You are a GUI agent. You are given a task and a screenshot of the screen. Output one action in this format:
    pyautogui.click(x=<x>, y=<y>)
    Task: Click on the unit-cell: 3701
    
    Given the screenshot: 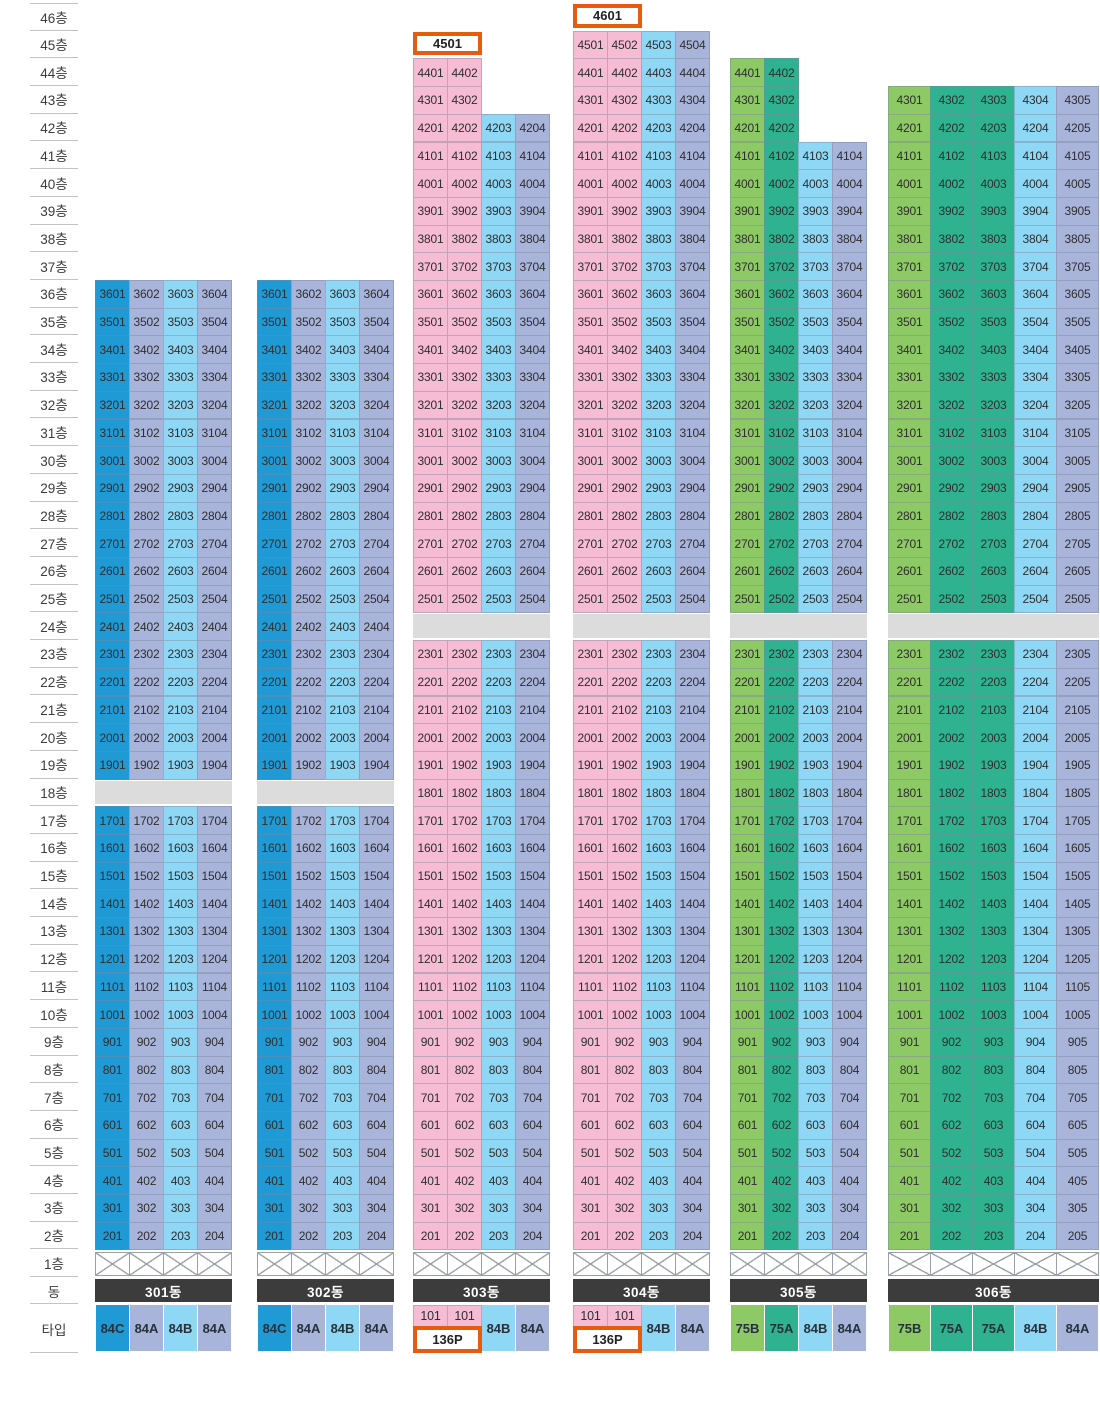 What is the action you would take?
    pyautogui.click(x=909, y=266)
    